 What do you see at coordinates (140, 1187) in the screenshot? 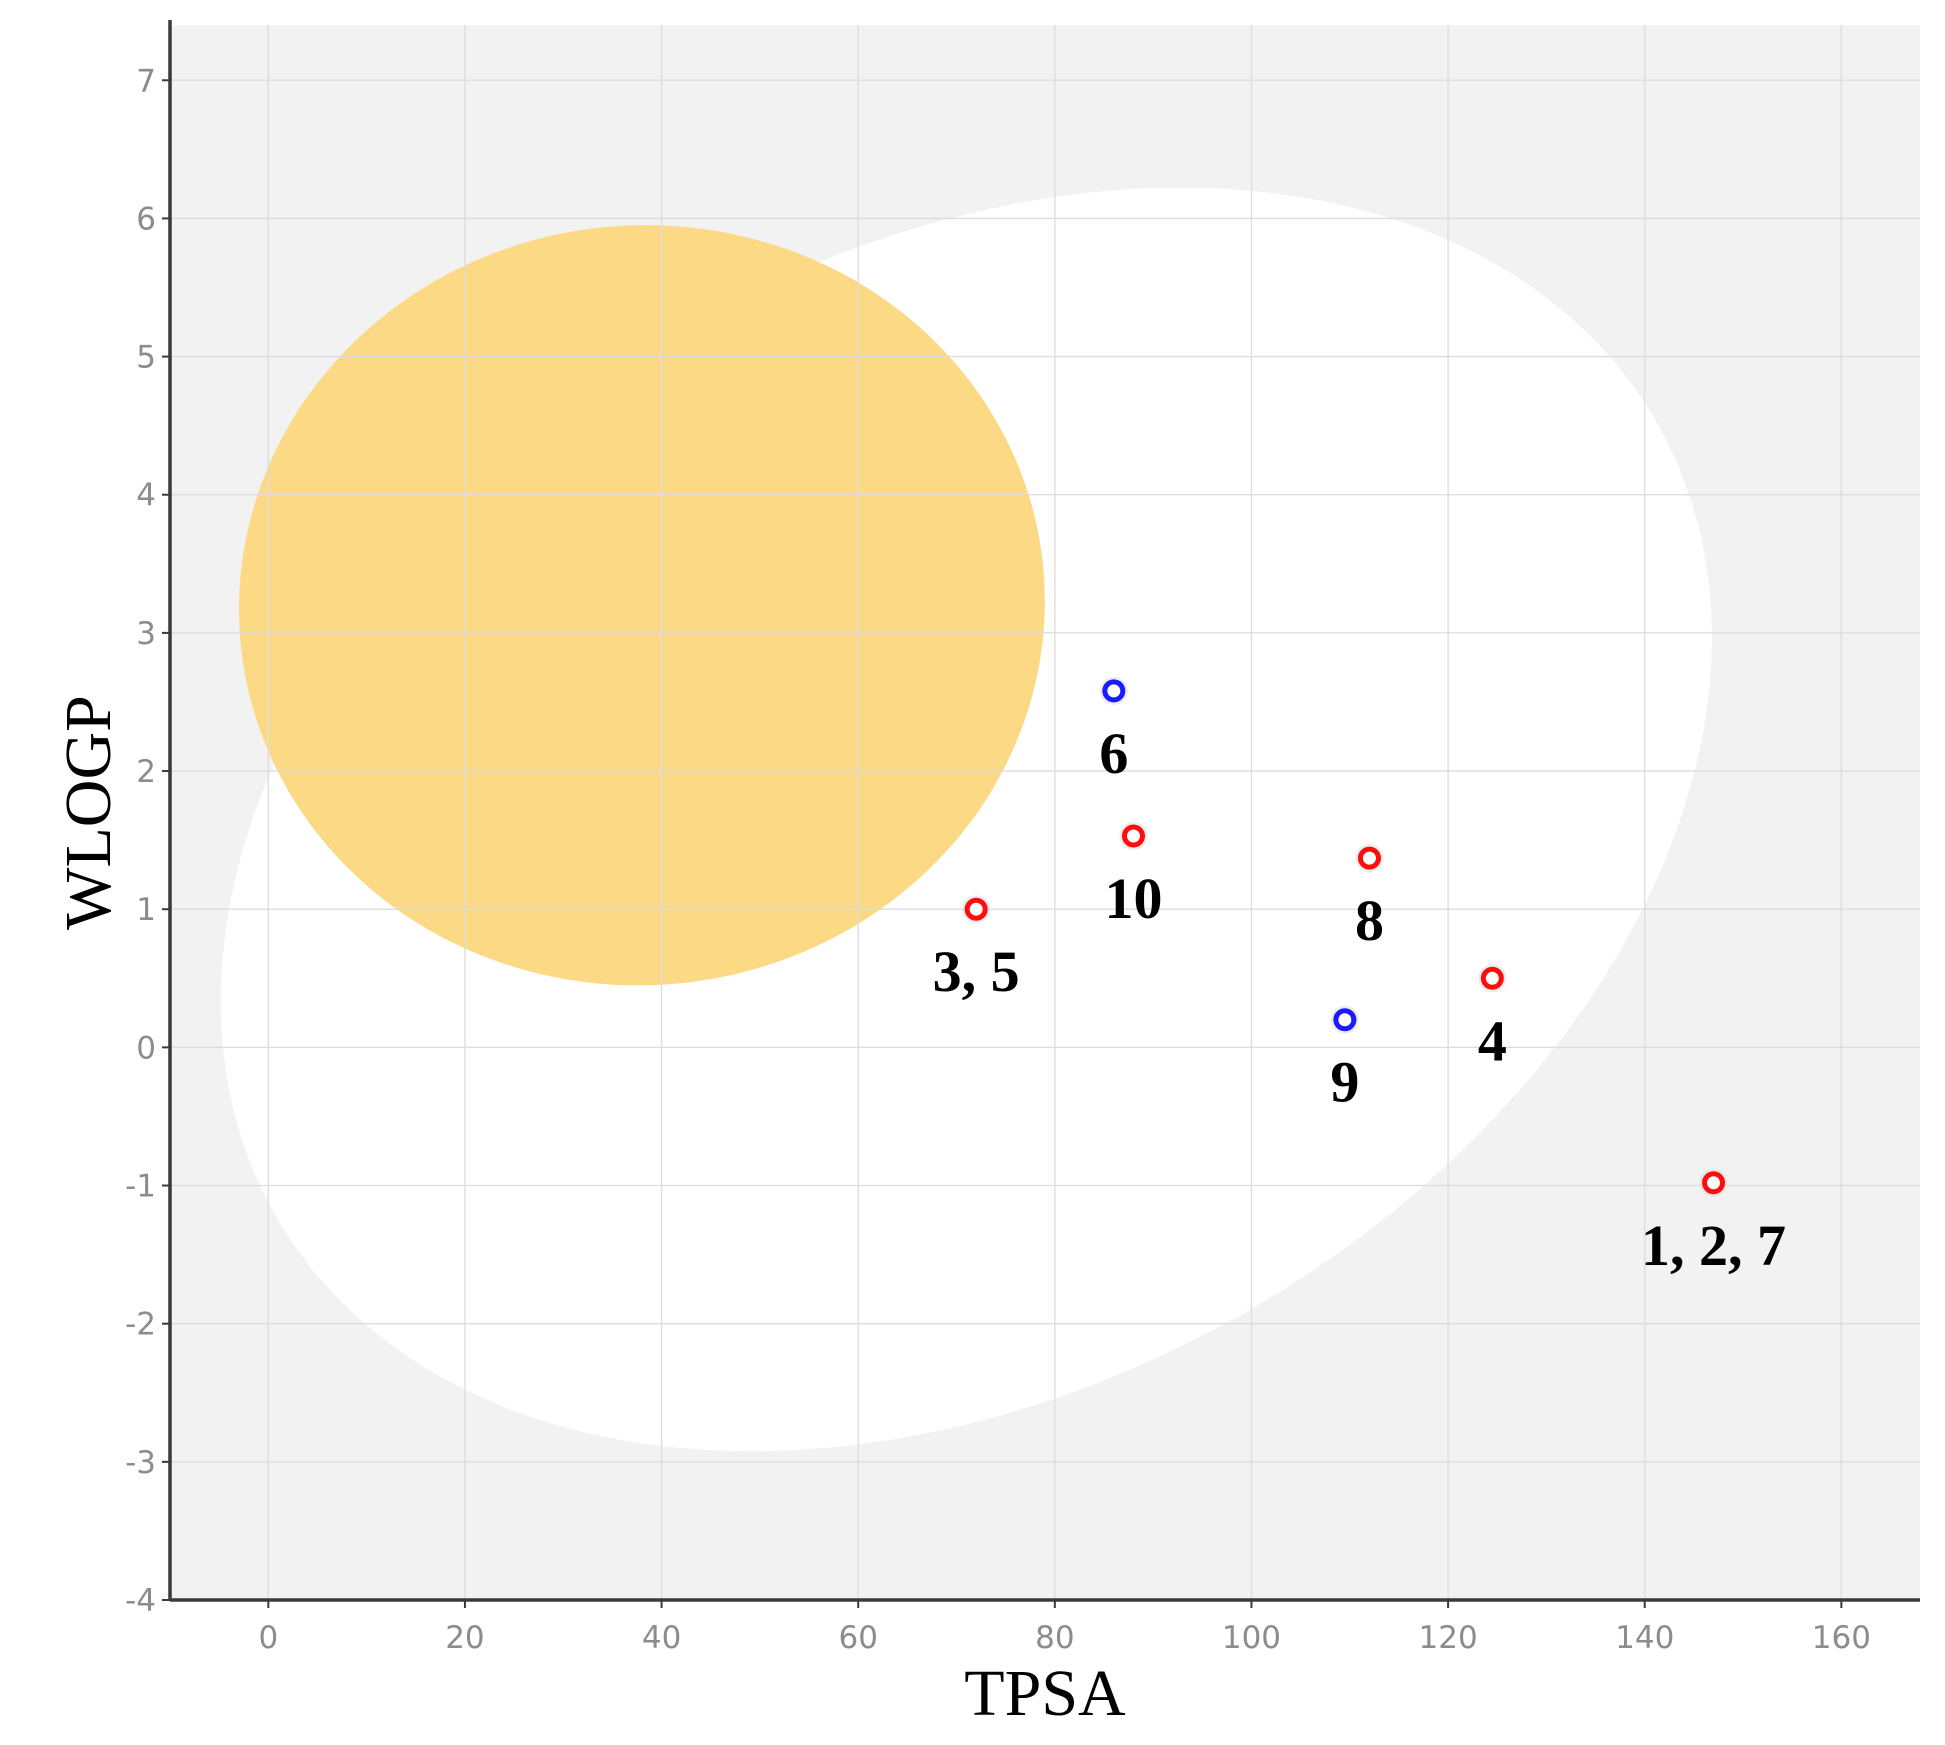
I see `y-tick-label: -1` at bounding box center [140, 1187].